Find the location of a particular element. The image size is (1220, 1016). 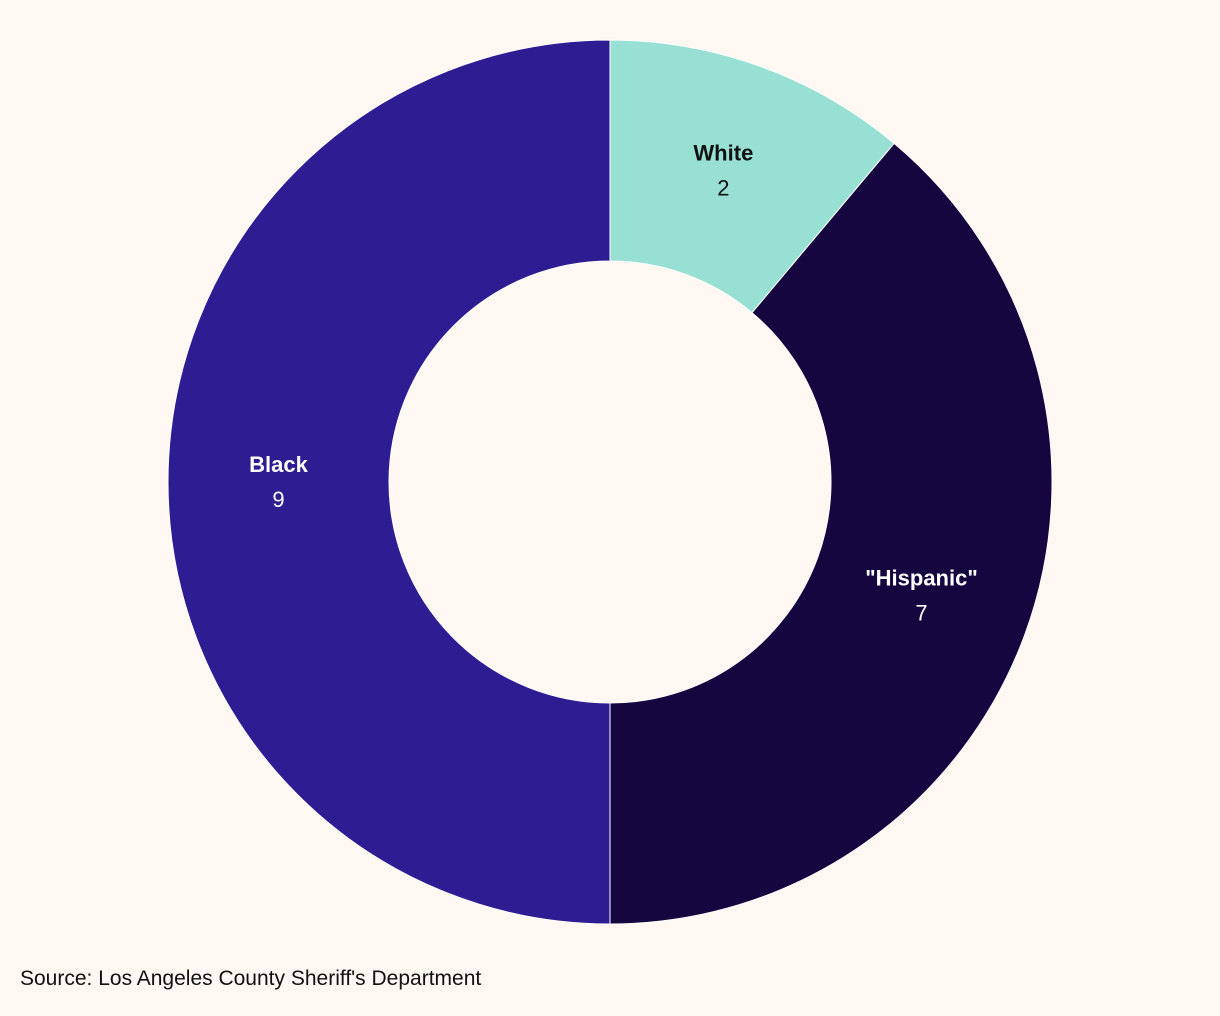

slice-value-black: 9 is located at coordinates (278, 499).